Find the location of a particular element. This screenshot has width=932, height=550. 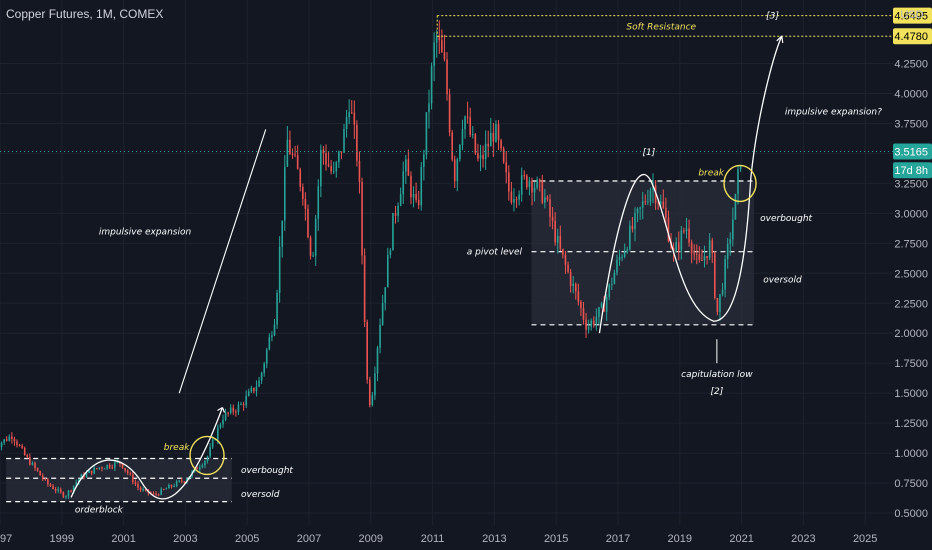

y-tick-label: 2.5000 is located at coordinates (911, 274).